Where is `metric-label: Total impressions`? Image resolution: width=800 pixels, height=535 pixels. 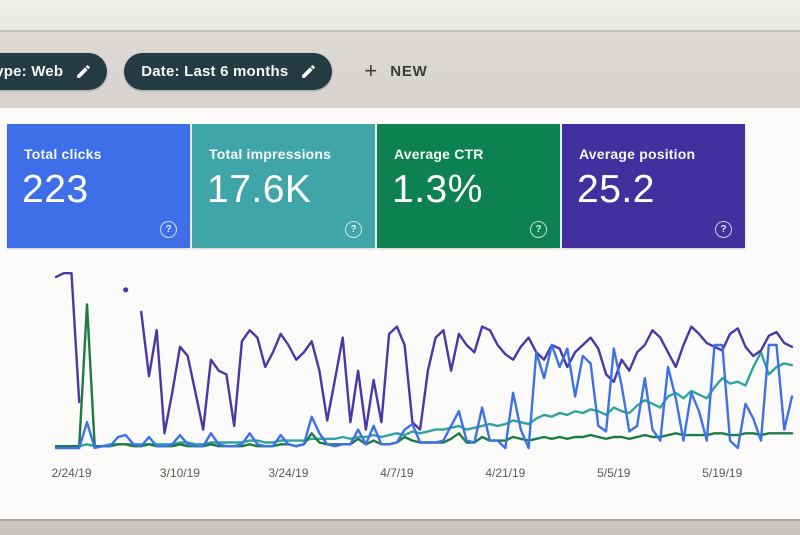 metric-label: Total impressions is located at coordinates (270, 154).